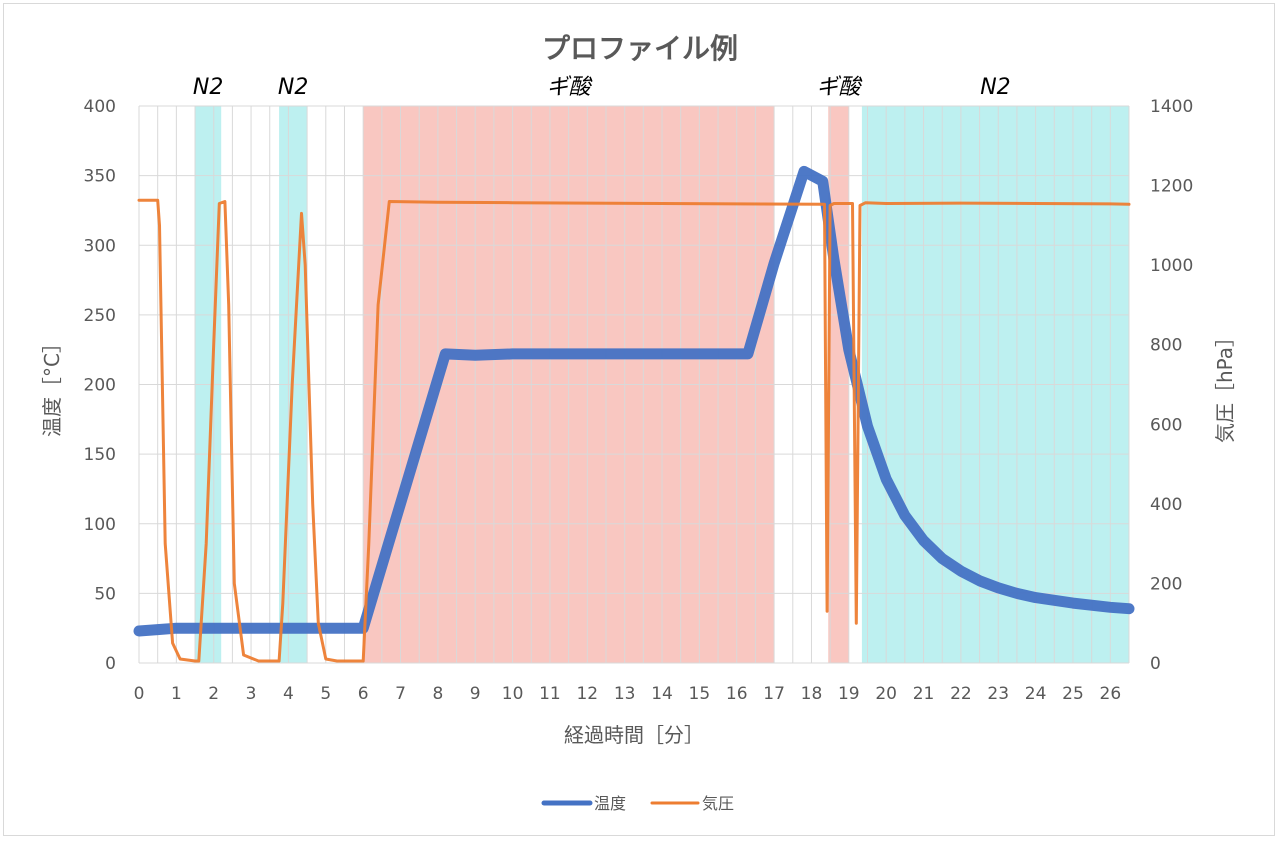  Describe the element at coordinates (700, 694) in the screenshot. I see `x-tick-label-15: 15` at that location.